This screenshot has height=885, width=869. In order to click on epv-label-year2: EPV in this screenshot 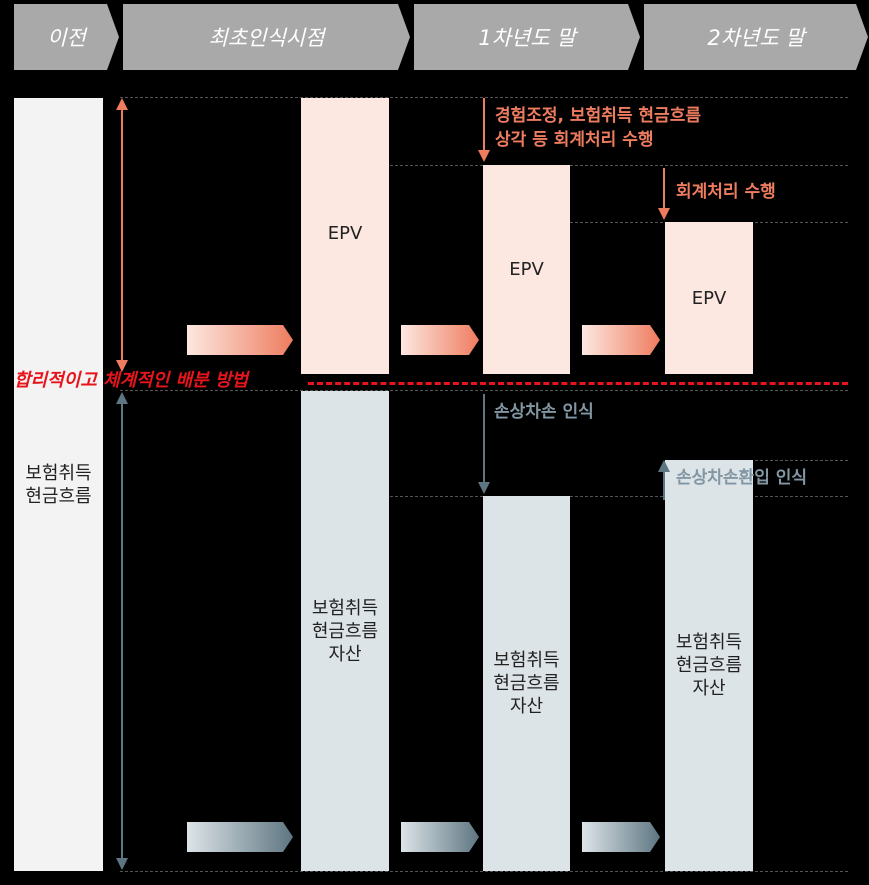, I will do `click(709, 298)`.